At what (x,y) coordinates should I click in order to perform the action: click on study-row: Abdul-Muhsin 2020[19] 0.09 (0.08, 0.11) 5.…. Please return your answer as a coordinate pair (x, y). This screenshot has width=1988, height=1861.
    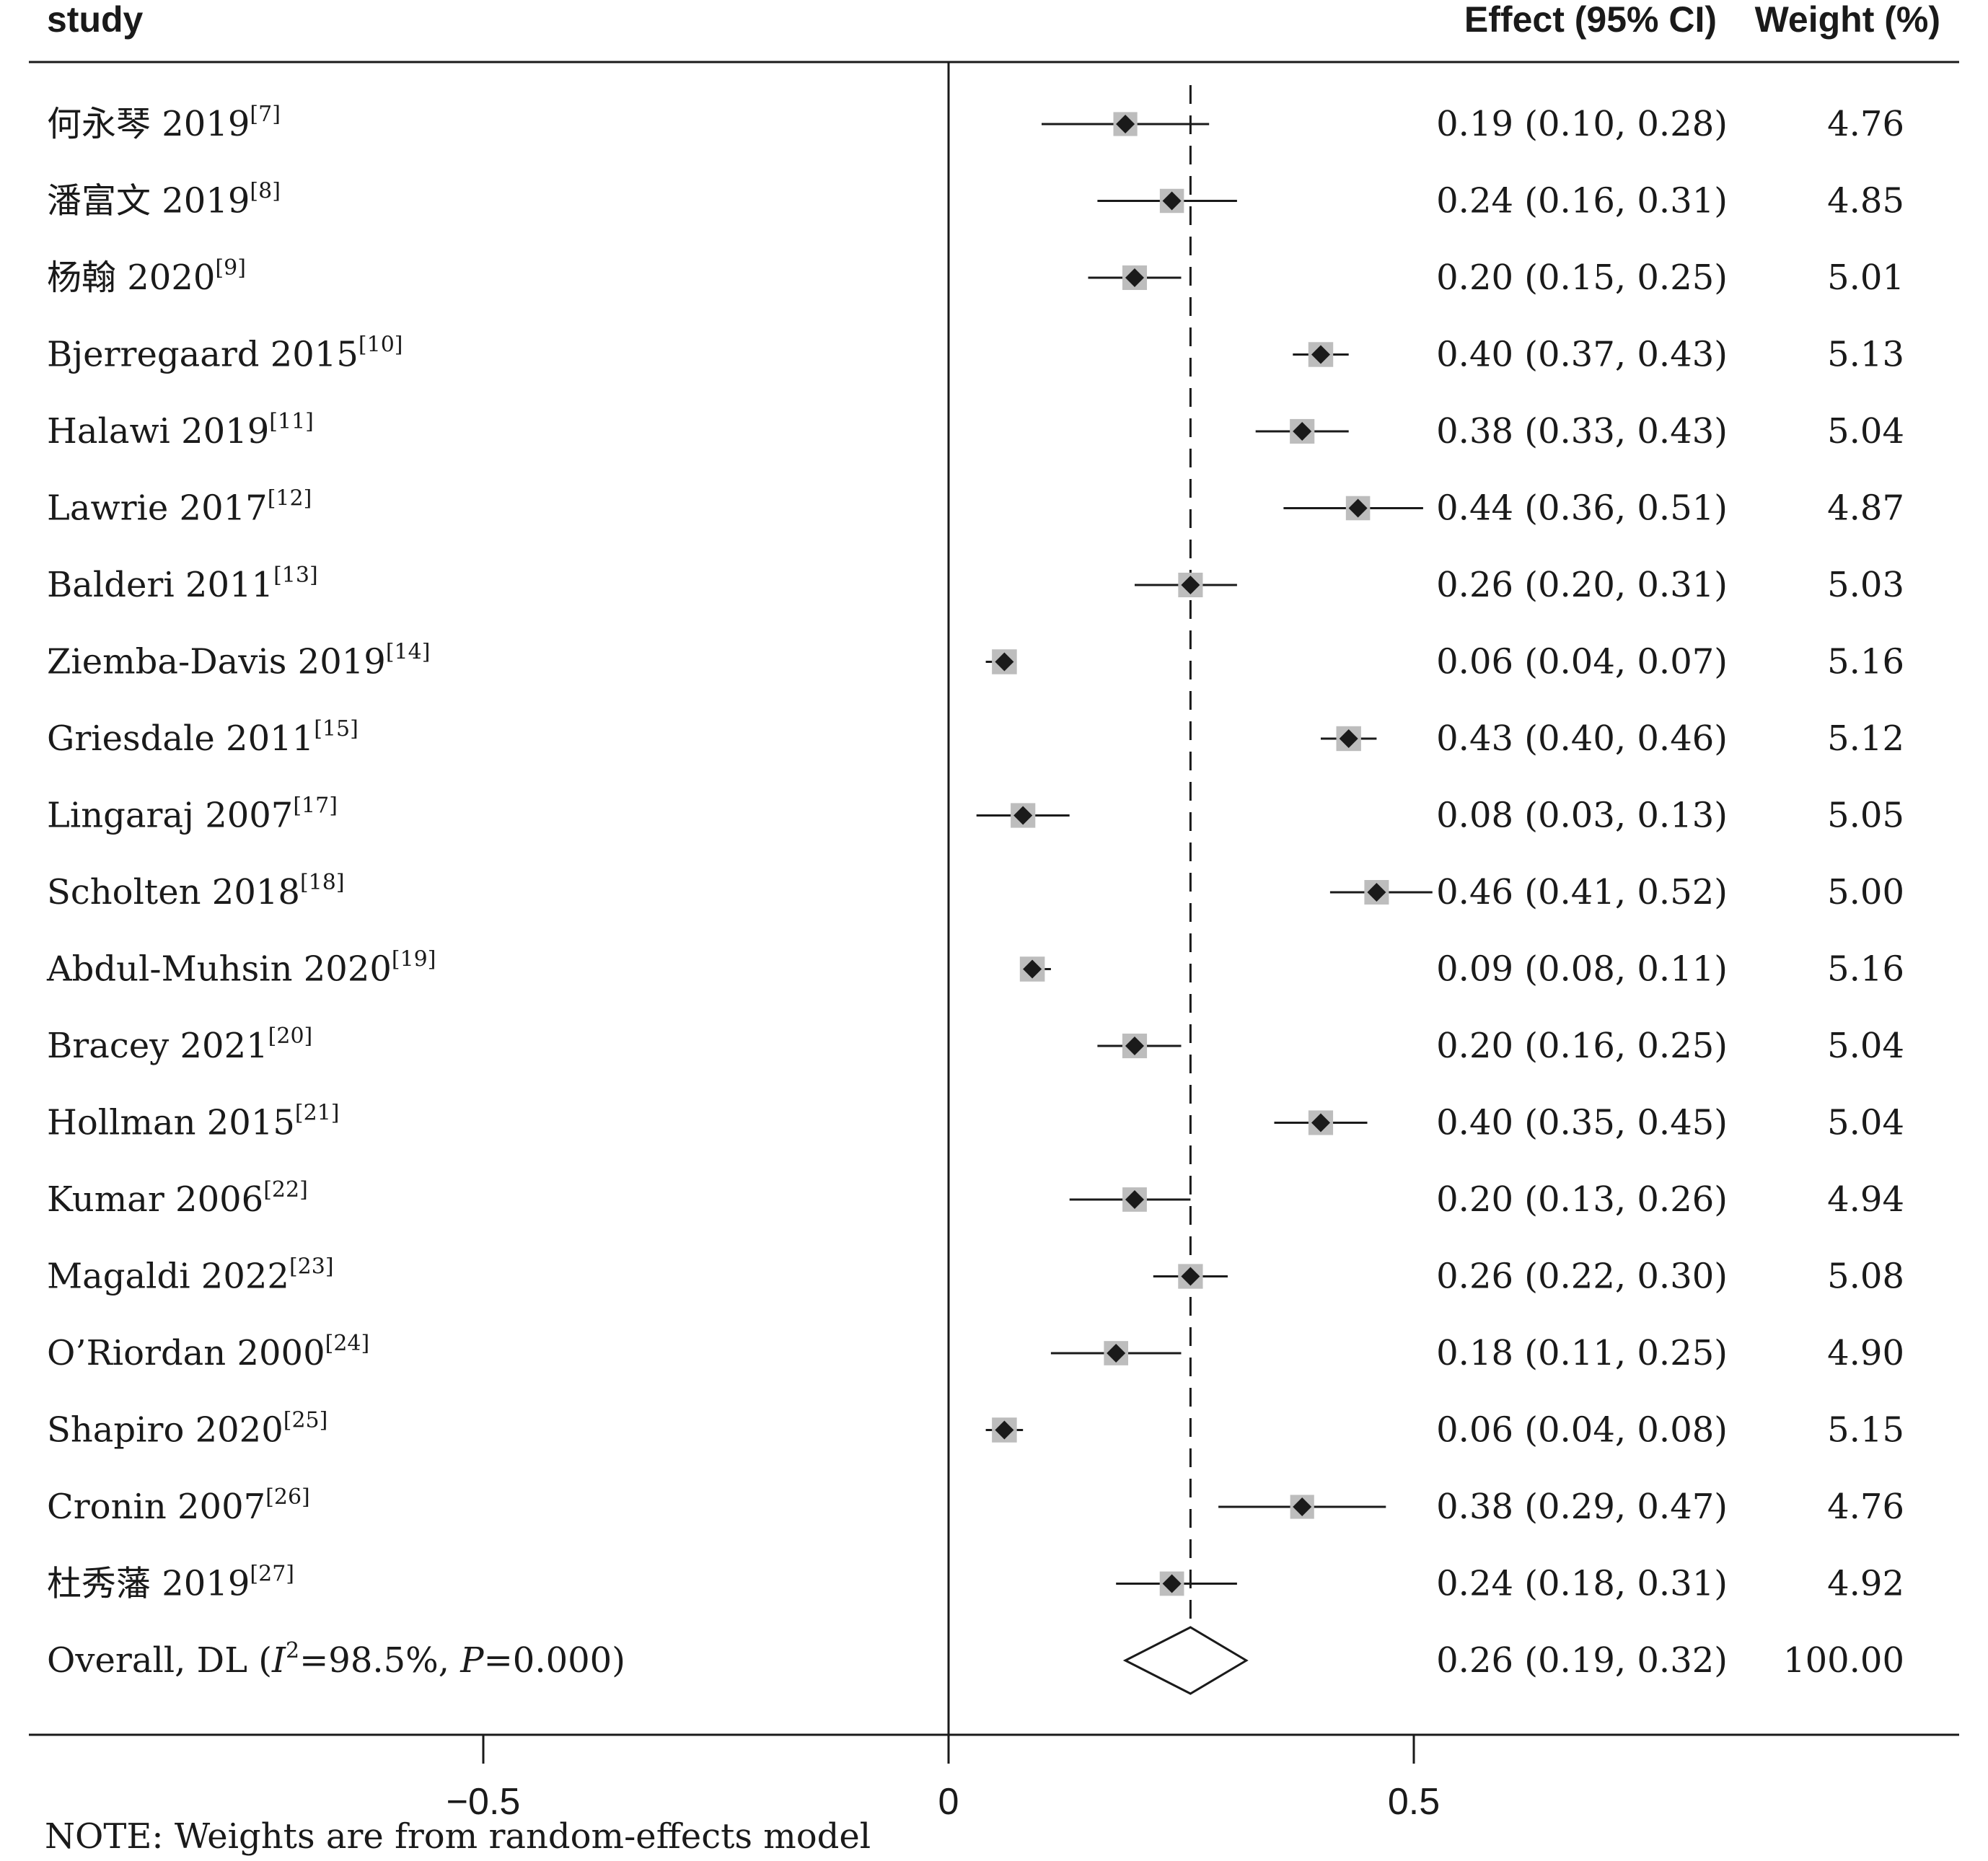
    Looking at the image, I should click on (975, 968).